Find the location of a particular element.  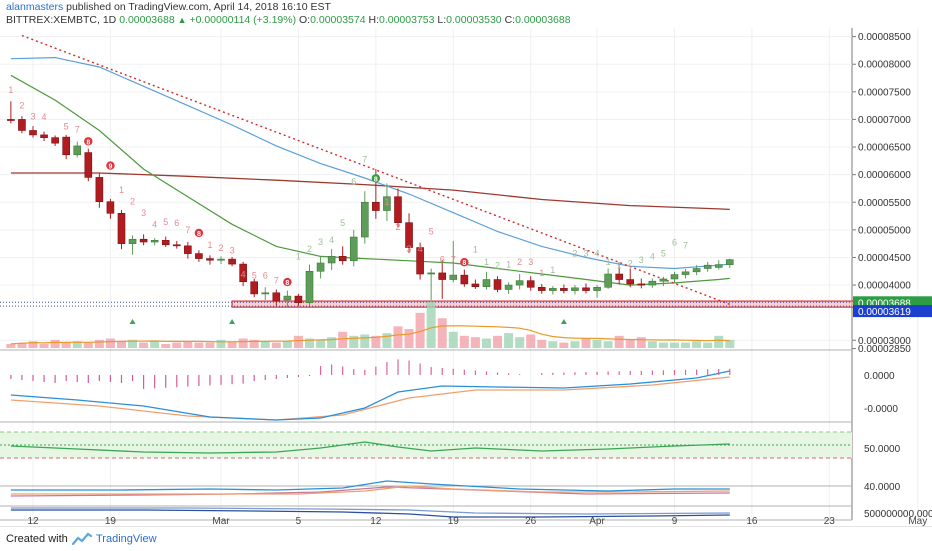

indicator3-line-a is located at coordinates (370, 486).